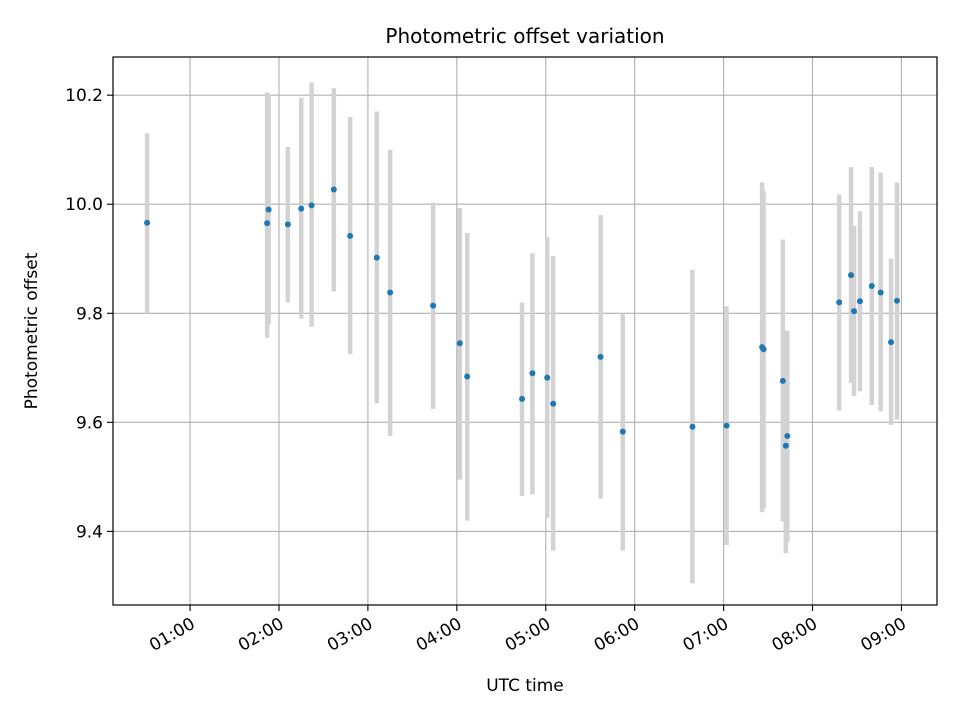 The width and height of the screenshot is (960, 720). What do you see at coordinates (84, 205) in the screenshot?
I see `y-tick-label: 10.0` at bounding box center [84, 205].